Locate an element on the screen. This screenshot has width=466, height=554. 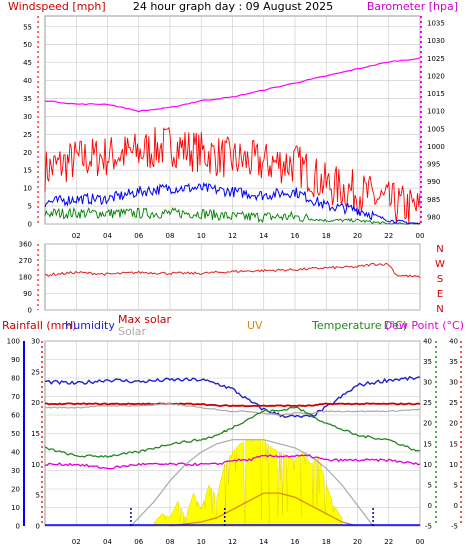
max-solar-label: Max solar is located at coordinates (144, 319).